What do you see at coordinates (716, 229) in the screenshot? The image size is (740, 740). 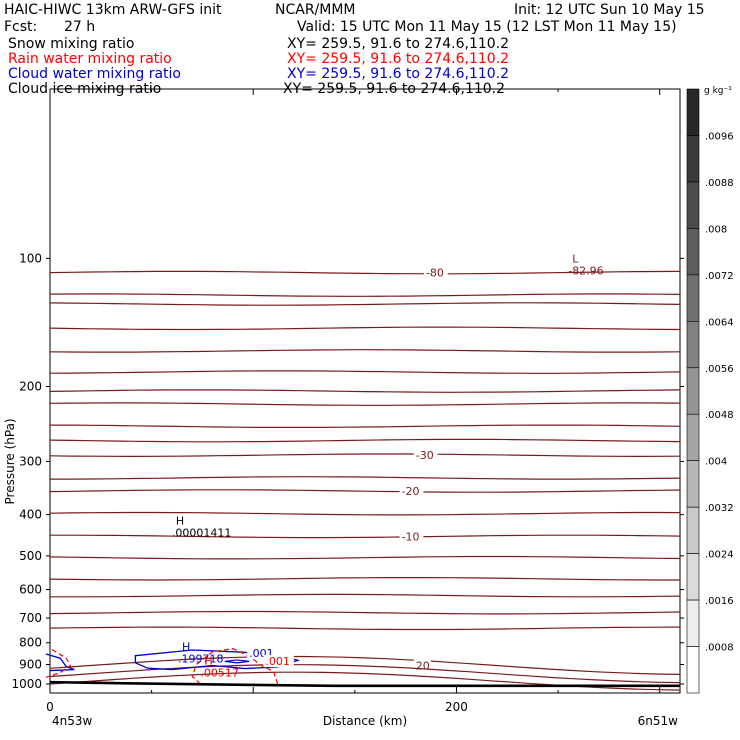 I see `colorbar-label: .008` at bounding box center [716, 229].